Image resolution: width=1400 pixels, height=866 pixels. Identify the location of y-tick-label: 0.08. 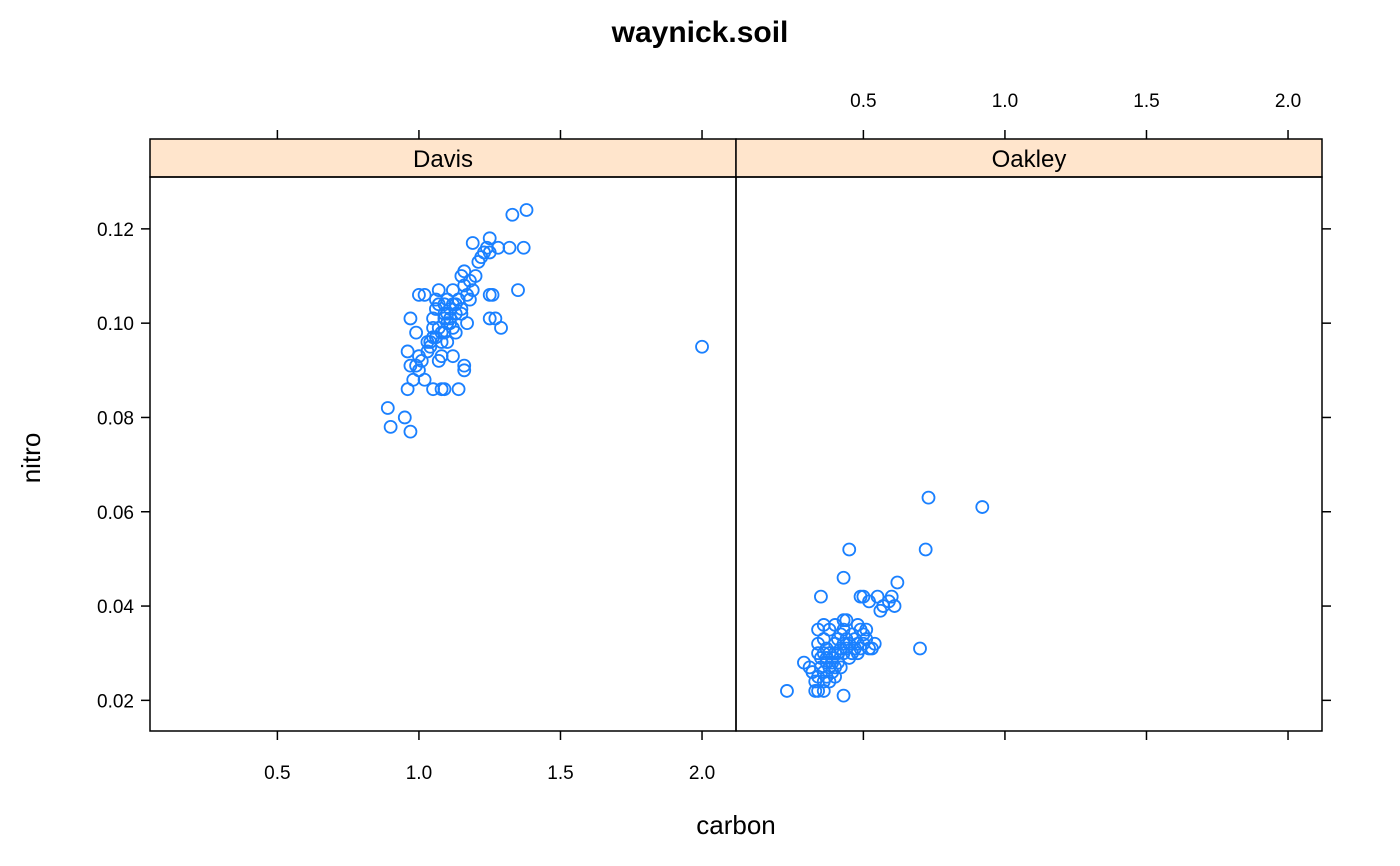
(115, 418).